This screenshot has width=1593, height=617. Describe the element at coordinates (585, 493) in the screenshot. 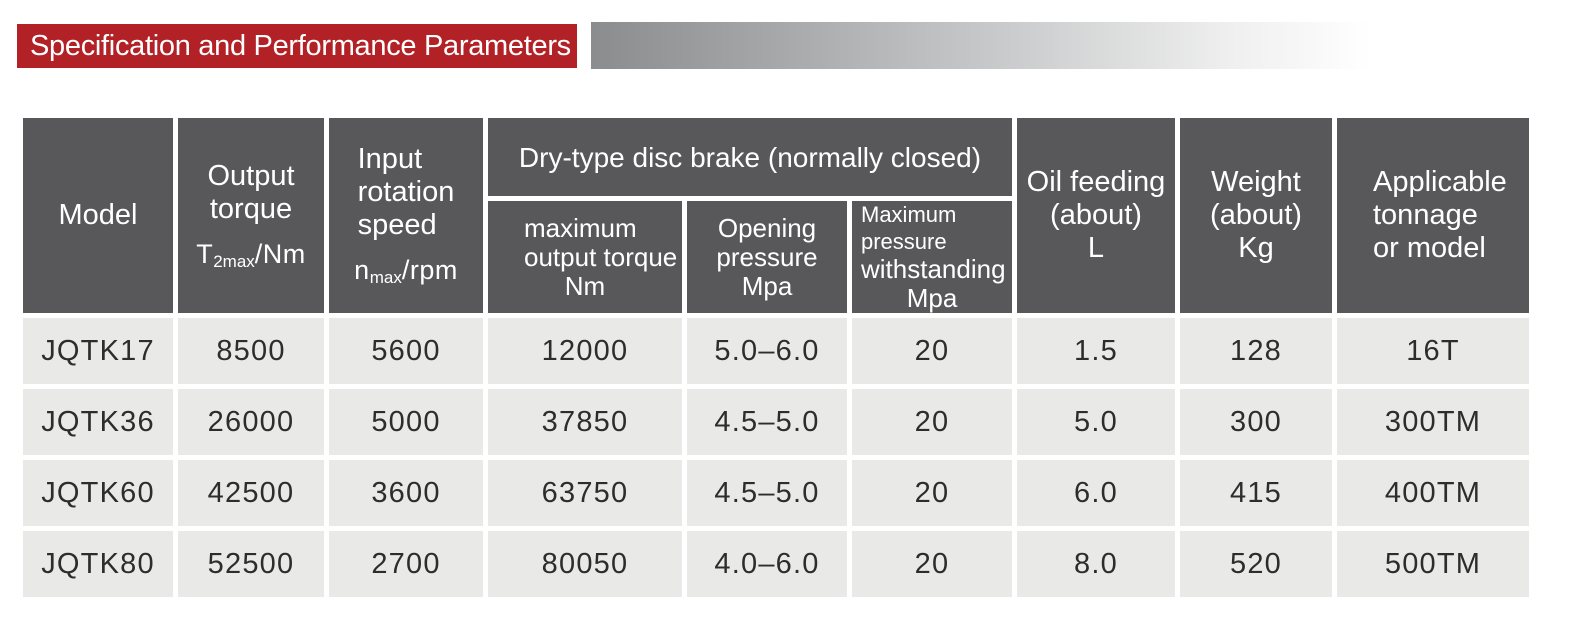

I see `cell-brake-max-output: 63750` at that location.